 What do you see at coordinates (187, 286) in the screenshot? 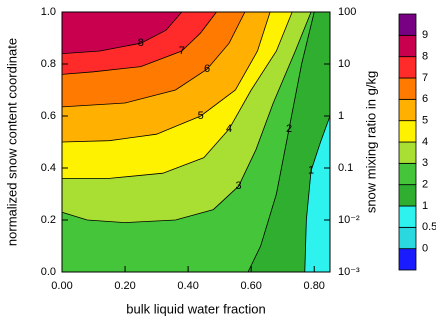
I see `x-tick-label: 0.40` at bounding box center [187, 286].